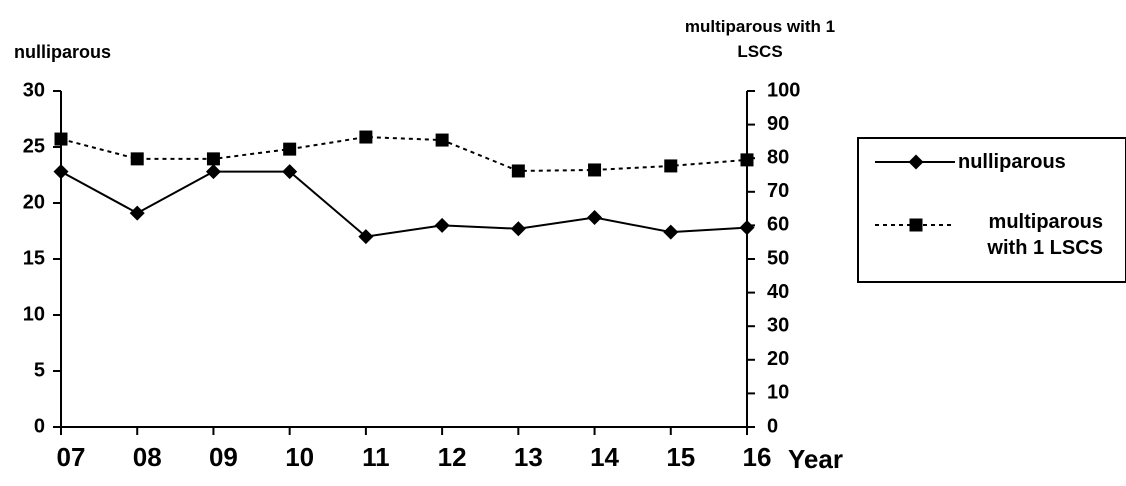 The image size is (1126, 486). I want to click on y2-tick-label: 10, so click(778, 393).